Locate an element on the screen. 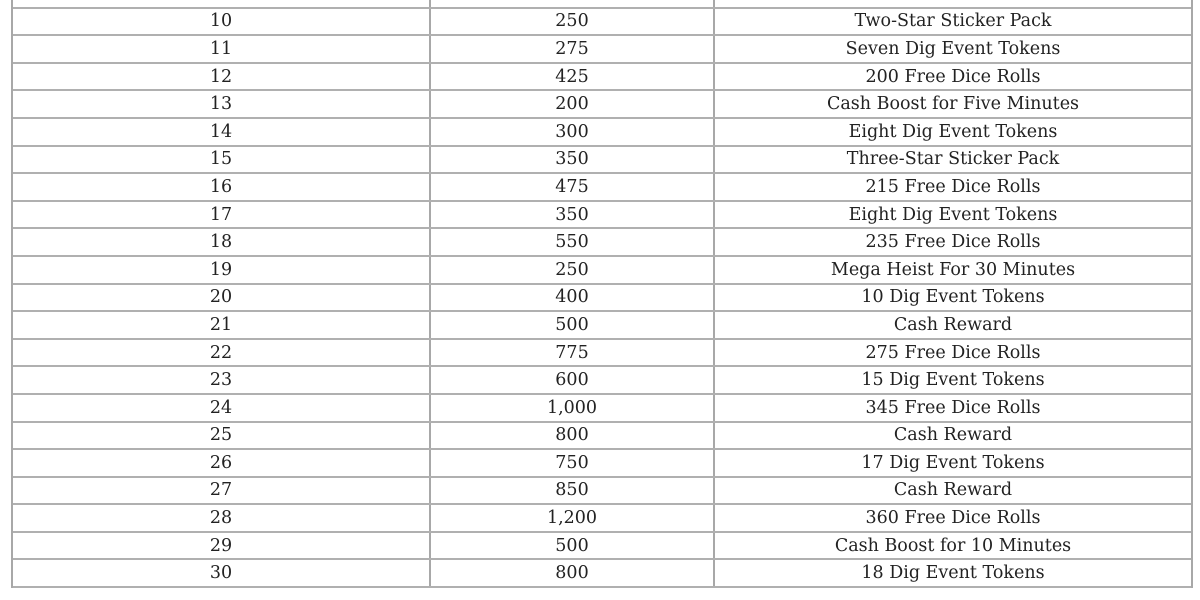 This screenshot has height=600, width=1200. table-row: 28 1,200 360 Free Dice Rolls is located at coordinates (602, 517).